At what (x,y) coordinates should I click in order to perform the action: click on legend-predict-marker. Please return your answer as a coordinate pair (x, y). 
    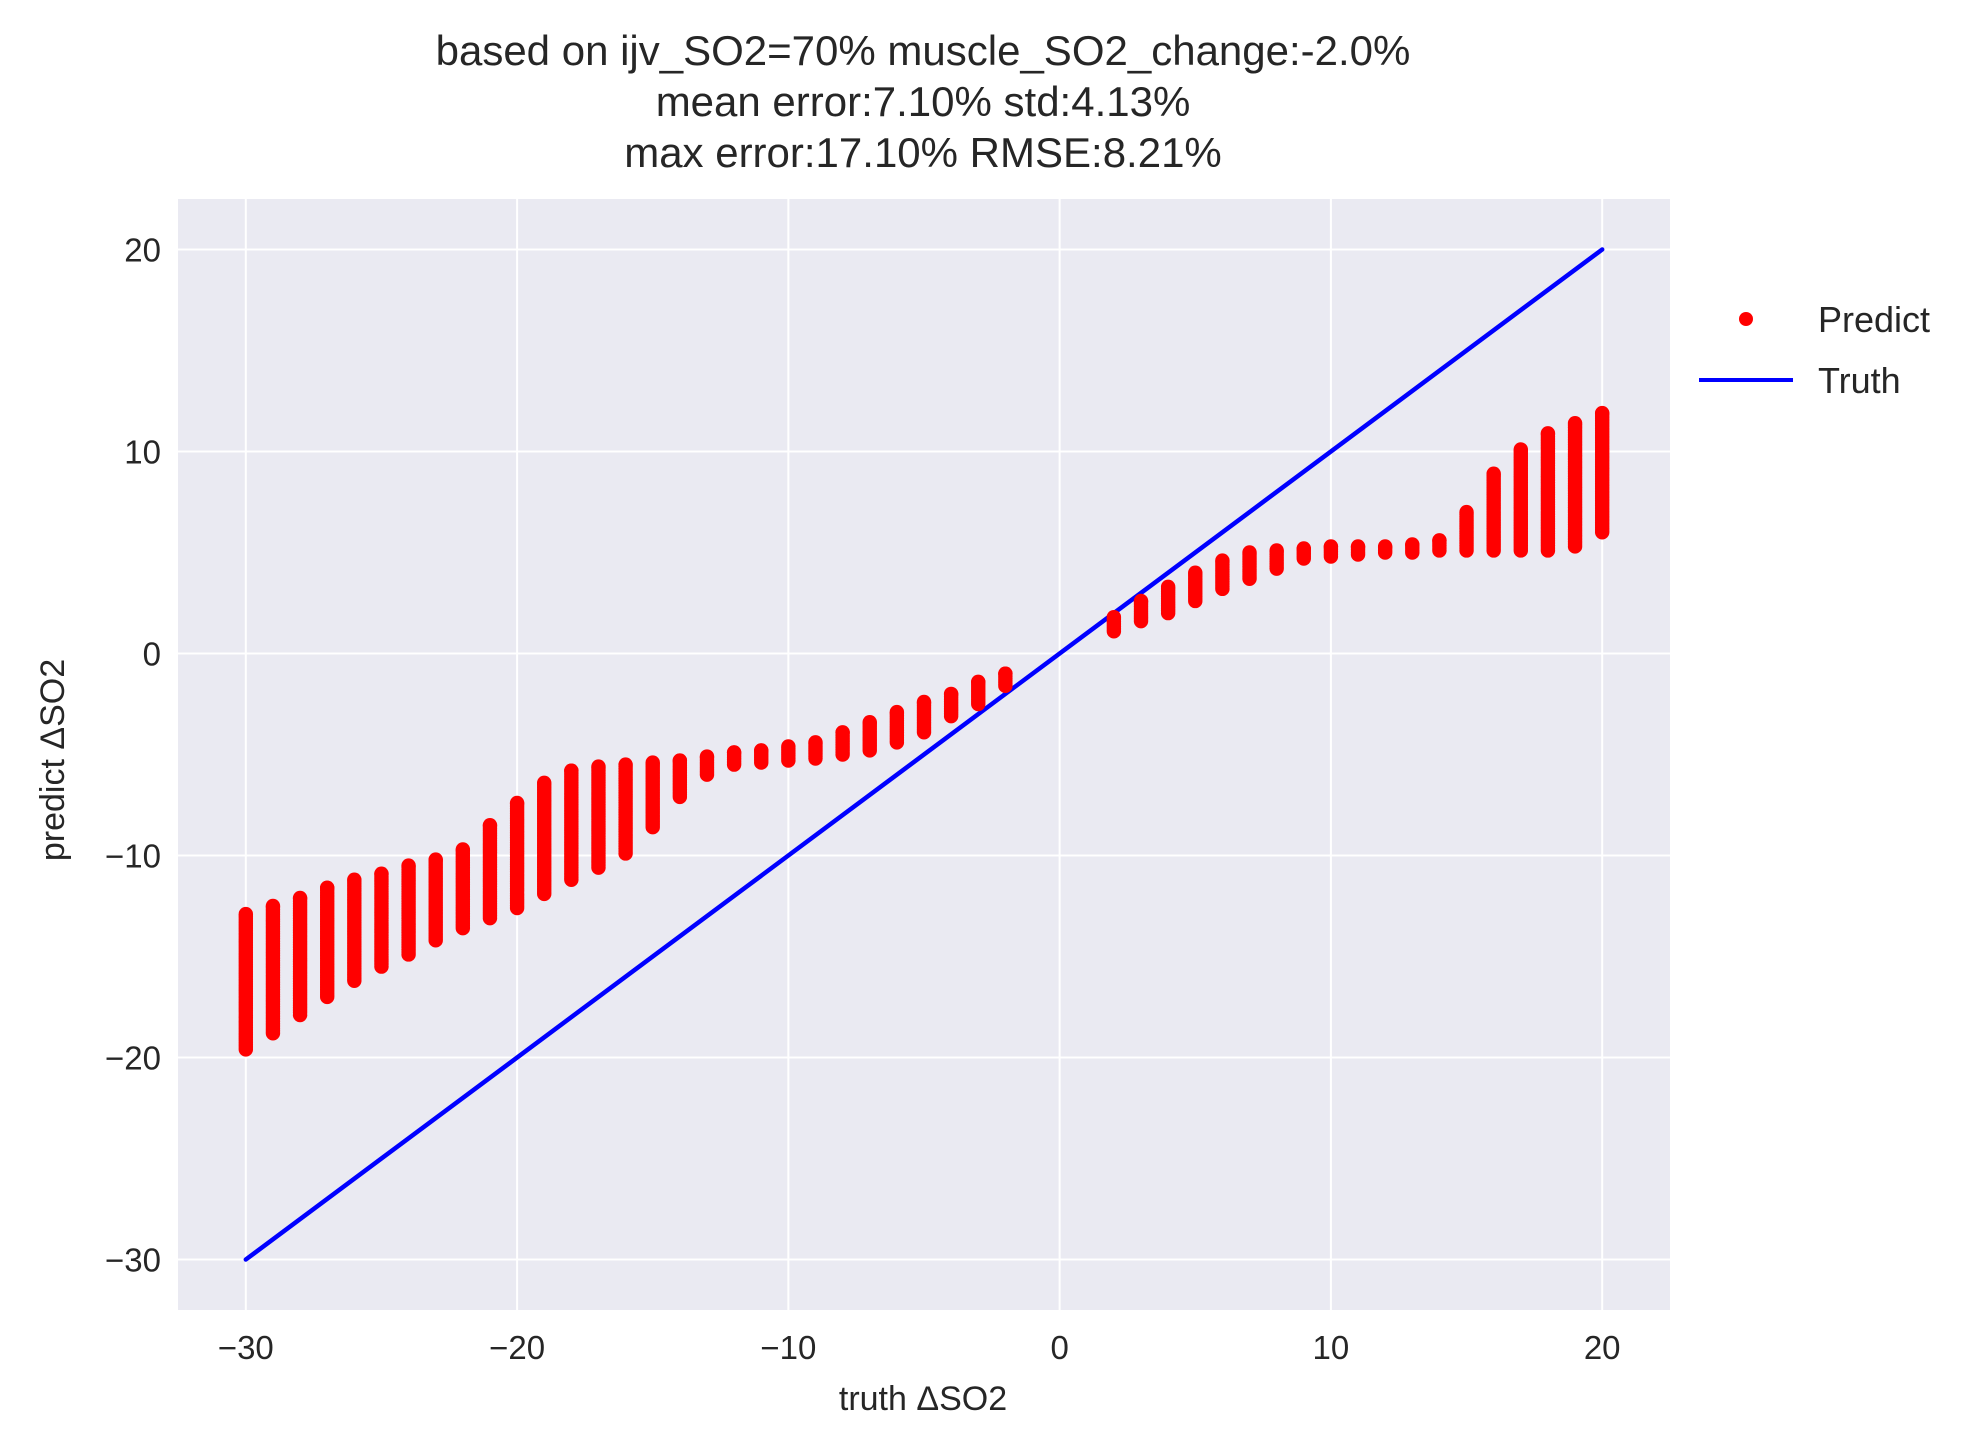
    Looking at the image, I should click on (1746, 319).